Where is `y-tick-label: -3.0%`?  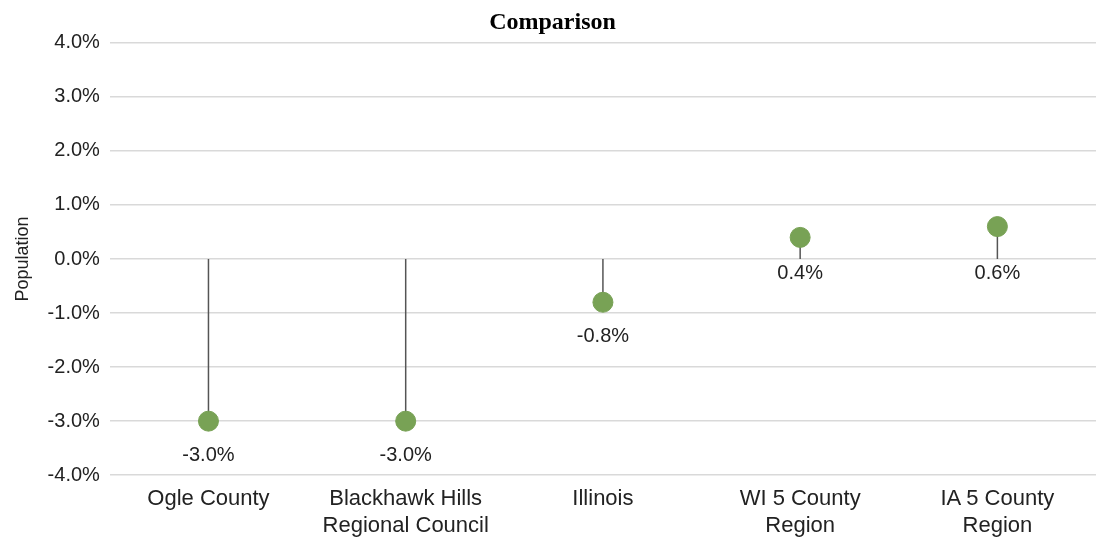 y-tick-label: -3.0% is located at coordinates (74, 419).